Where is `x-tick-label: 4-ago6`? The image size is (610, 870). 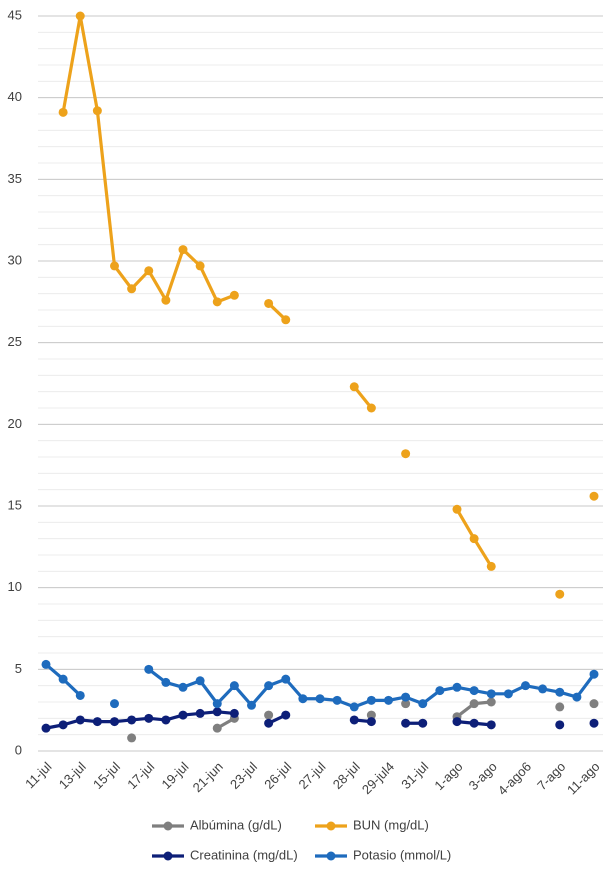 x-tick-label: 4-ago6 is located at coordinates (514, 778).